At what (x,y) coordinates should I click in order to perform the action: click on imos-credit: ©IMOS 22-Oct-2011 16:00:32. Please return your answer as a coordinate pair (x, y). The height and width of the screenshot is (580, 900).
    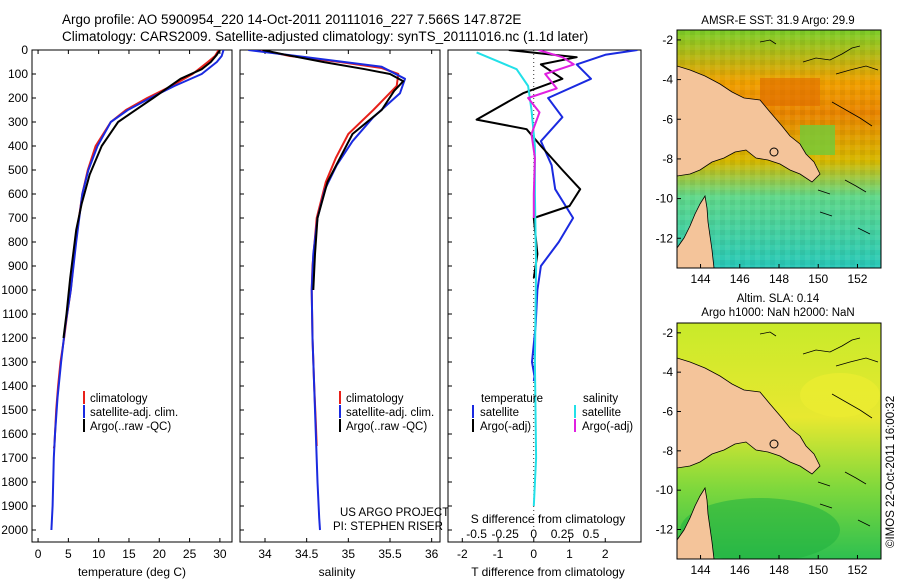
    Looking at the image, I should click on (891, 472).